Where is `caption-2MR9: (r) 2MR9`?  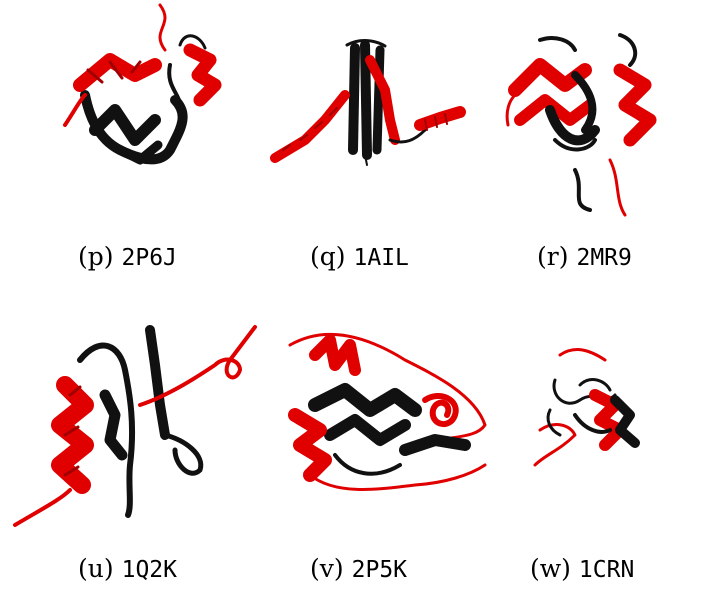
caption-2MR9: (r) 2MR9 is located at coordinates (584, 256).